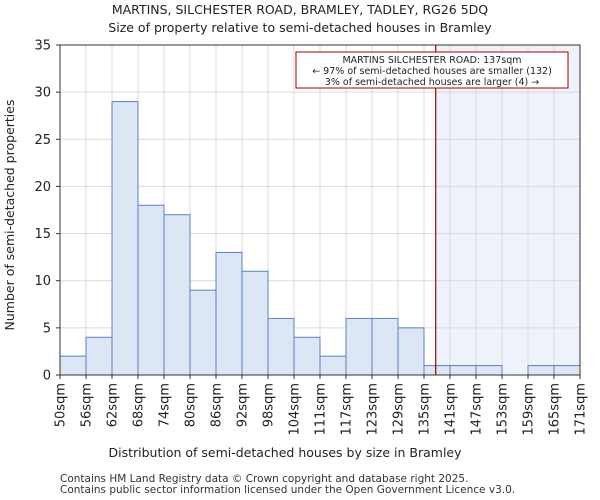 The width and height of the screenshot is (600, 500). I want to click on annotation-box, so click(432, 70).